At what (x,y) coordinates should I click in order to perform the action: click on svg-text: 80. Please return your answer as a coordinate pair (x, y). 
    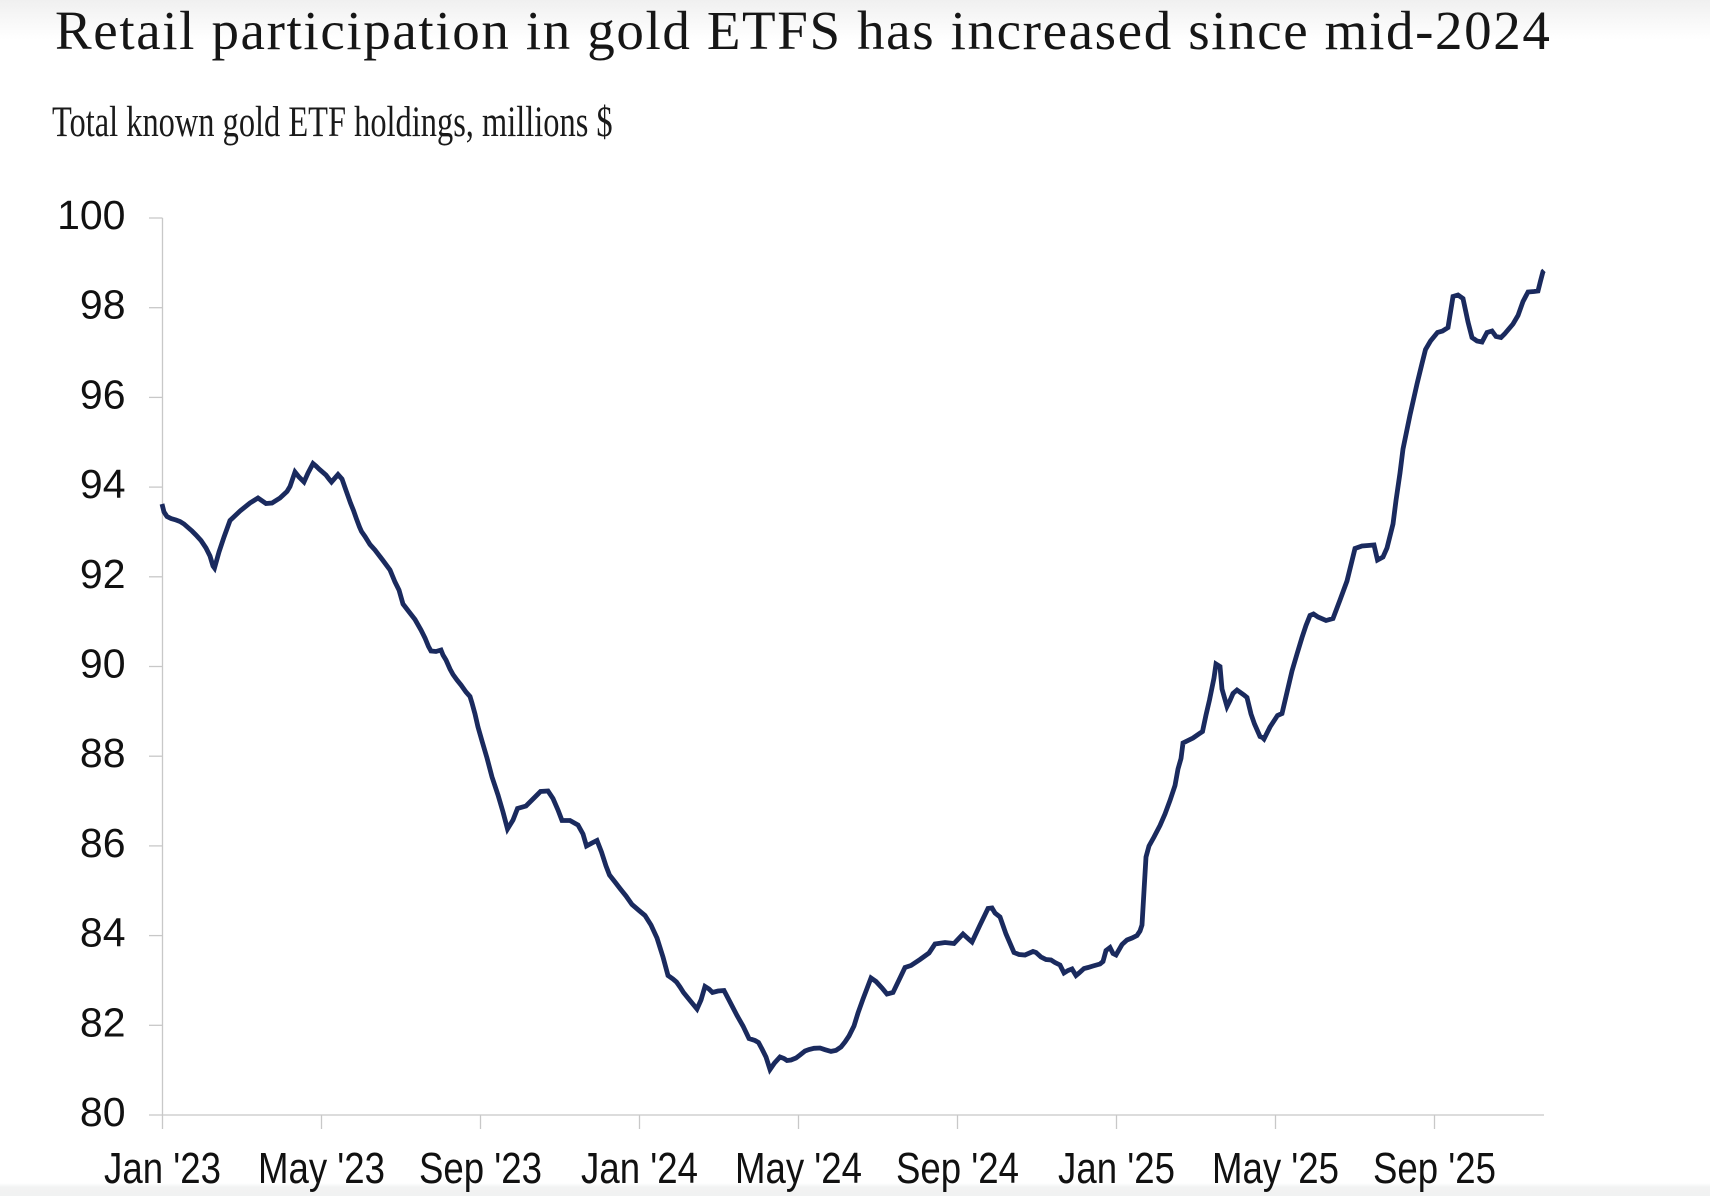
    Looking at the image, I should click on (103, 1112).